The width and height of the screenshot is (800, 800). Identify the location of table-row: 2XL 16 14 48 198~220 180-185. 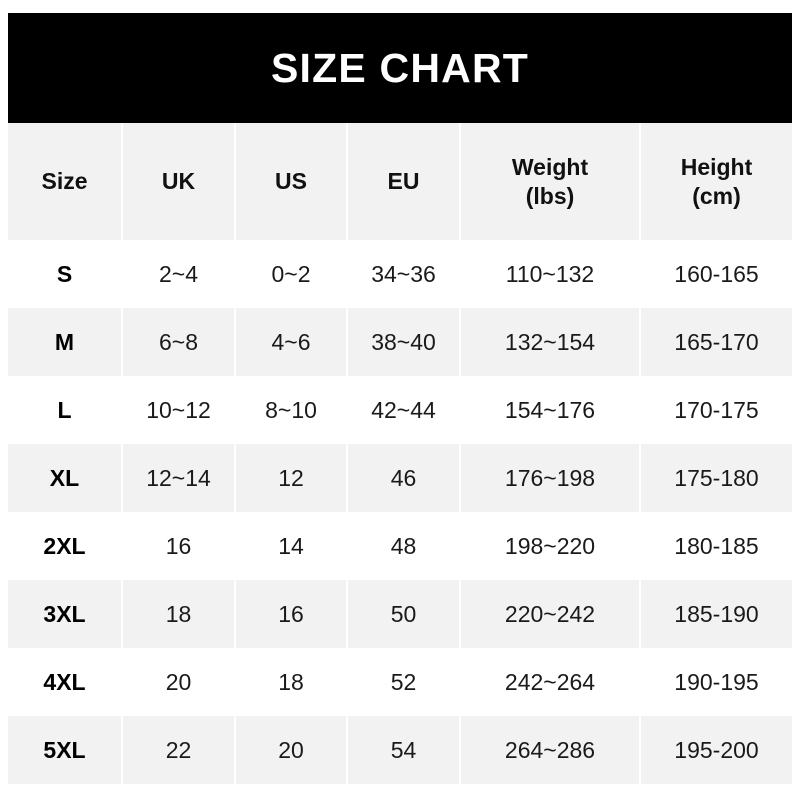
(400, 546).